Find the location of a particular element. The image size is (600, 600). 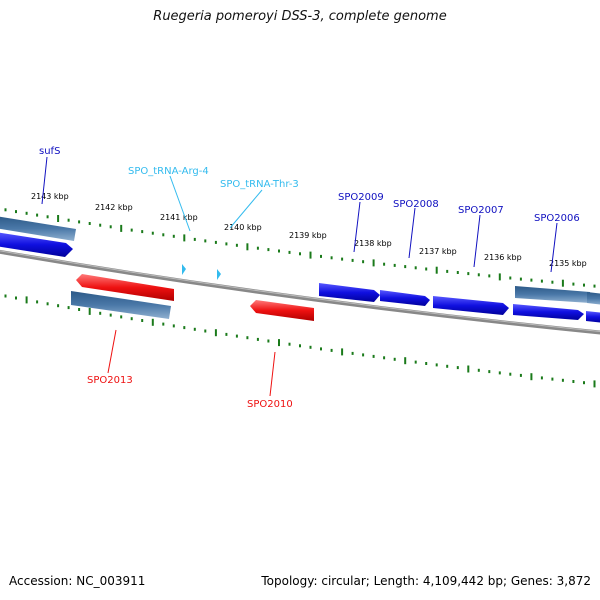

label-trna-arg: SPO_tRNA-Arg-4 is located at coordinates (168, 171).